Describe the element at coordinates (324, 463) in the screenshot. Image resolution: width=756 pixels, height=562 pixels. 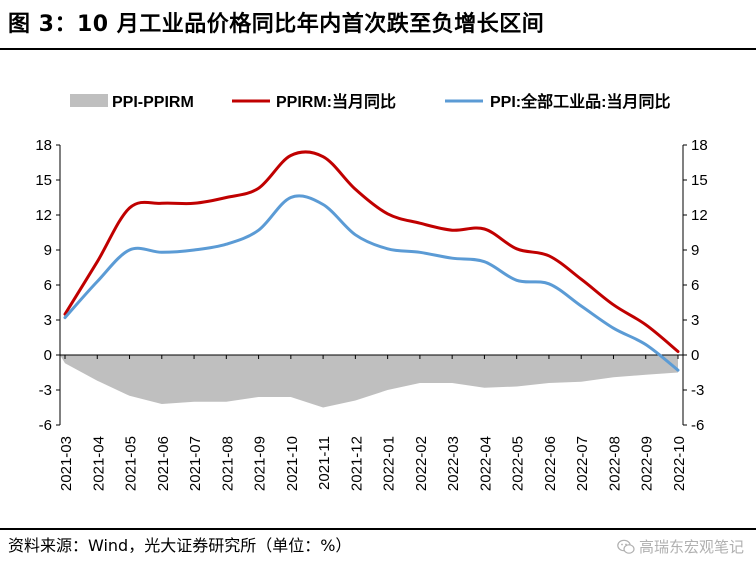
I see `x-tick-label: 2021-11` at that location.